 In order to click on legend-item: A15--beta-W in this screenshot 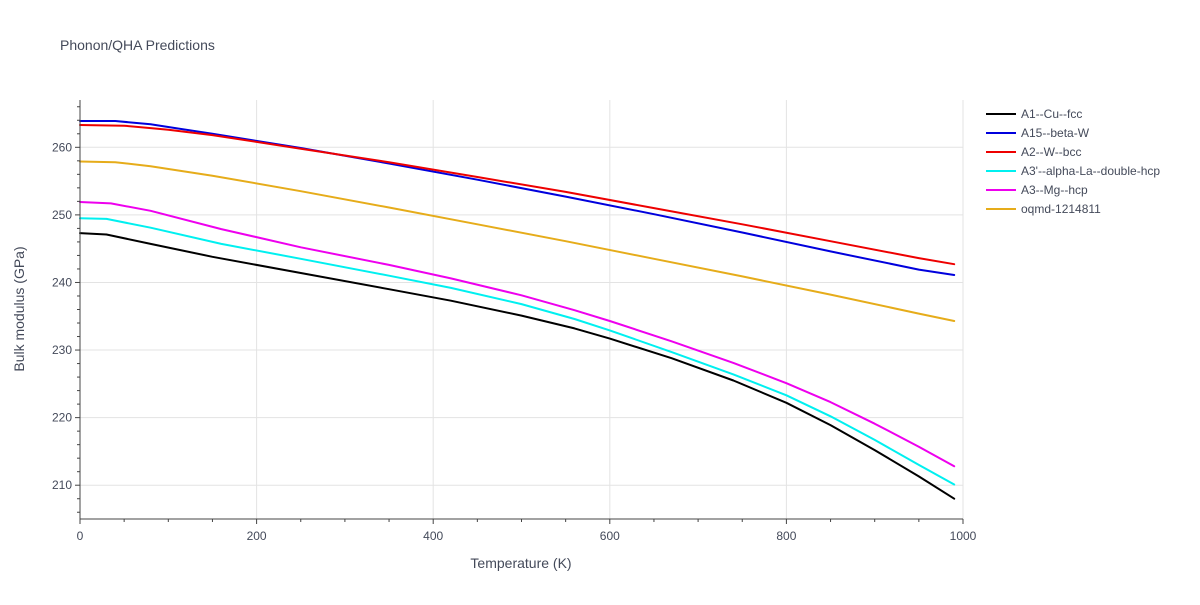, I will do `click(1038, 133)`.